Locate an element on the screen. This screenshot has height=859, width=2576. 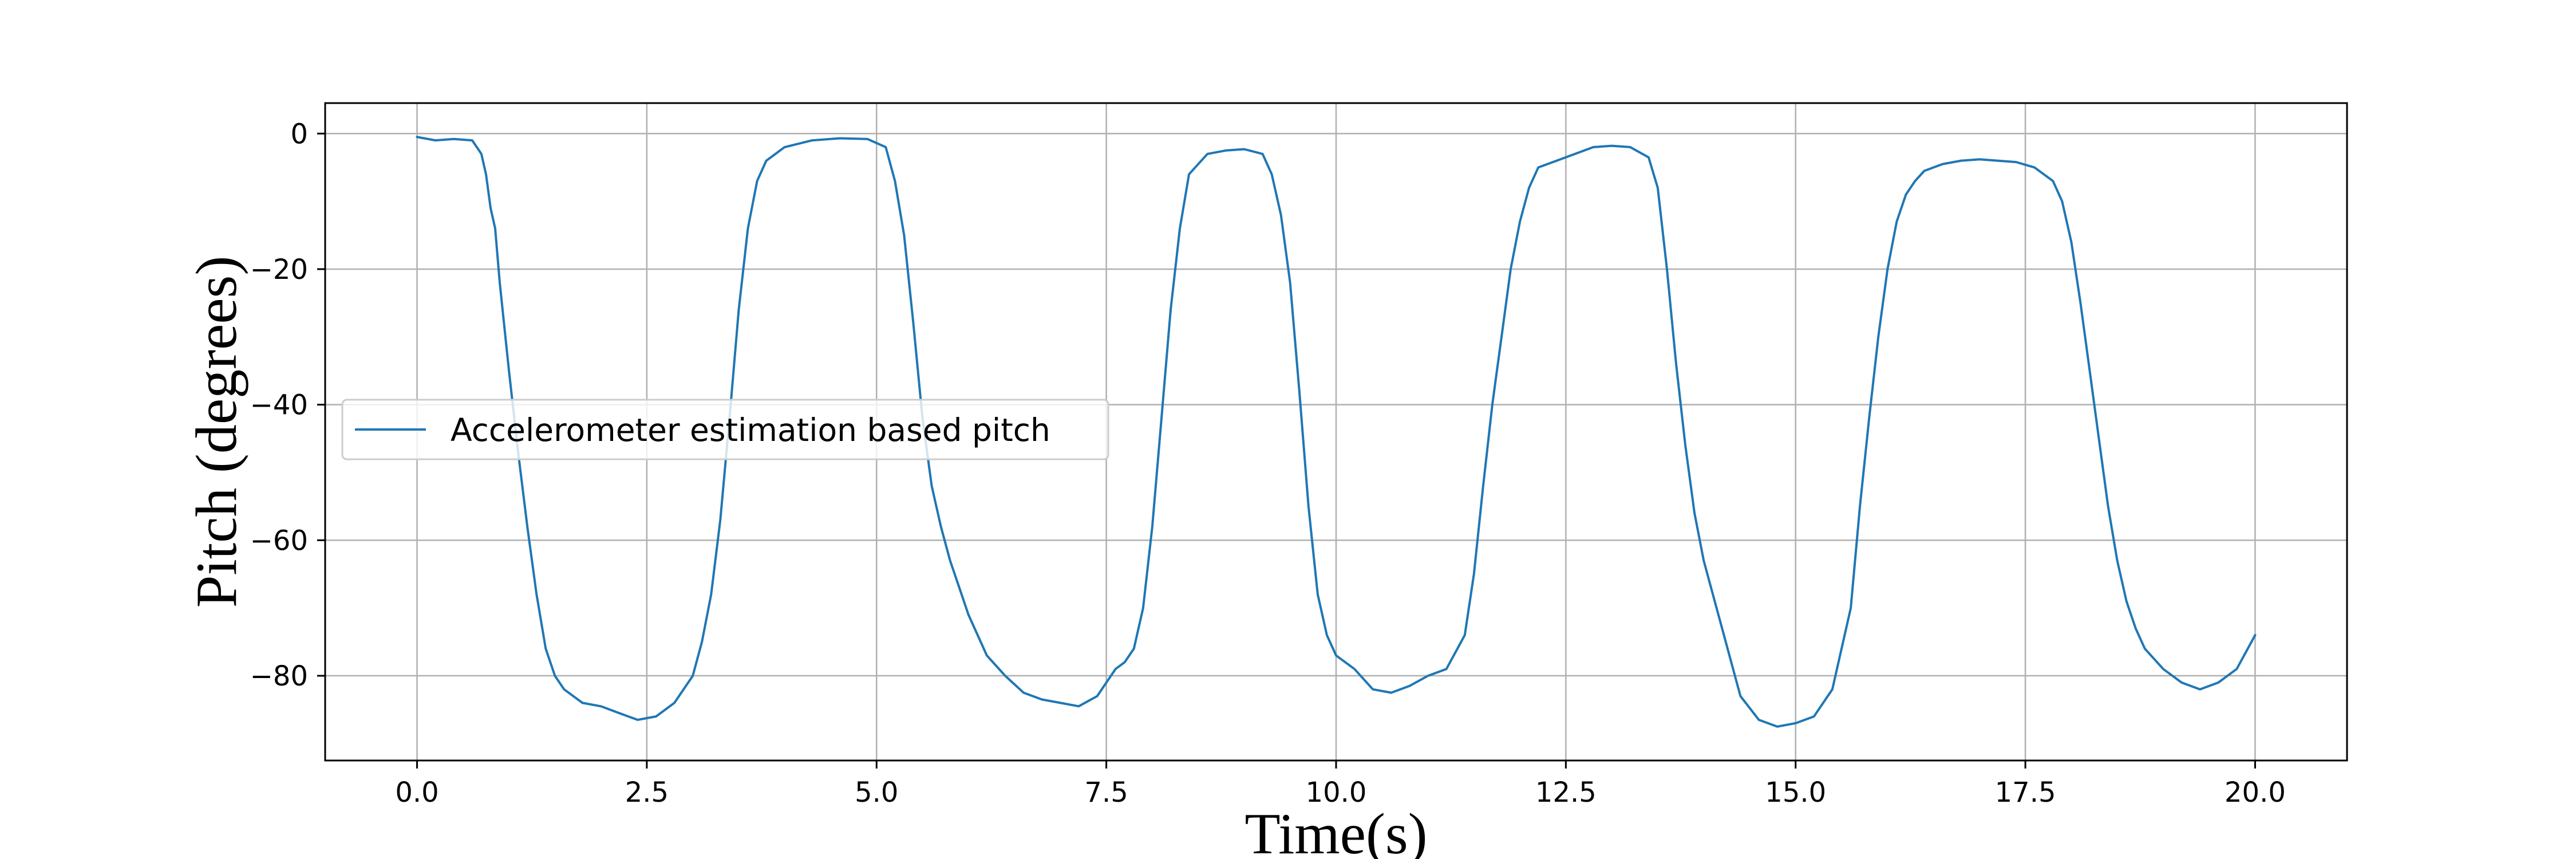
x-tick-label: 5.0 is located at coordinates (876, 793).